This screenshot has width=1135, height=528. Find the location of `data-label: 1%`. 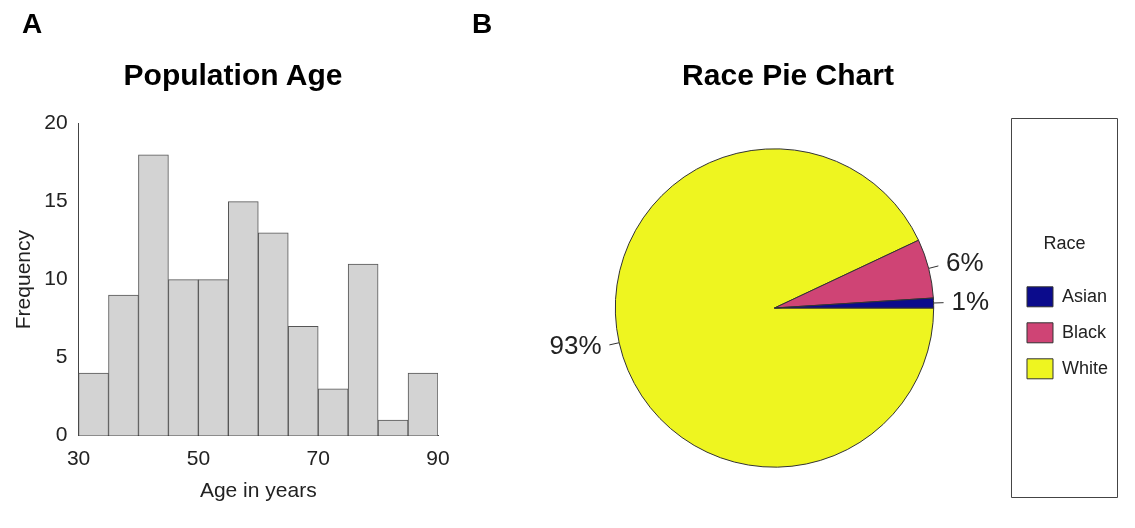

data-label: 1% is located at coordinates (970, 300).